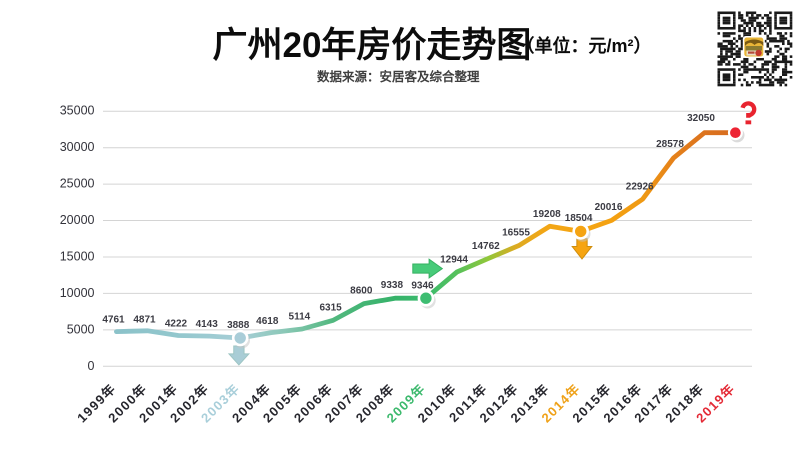  What do you see at coordinates (176, 324) in the screenshot?
I see `svg-text: 4222` at bounding box center [176, 324].